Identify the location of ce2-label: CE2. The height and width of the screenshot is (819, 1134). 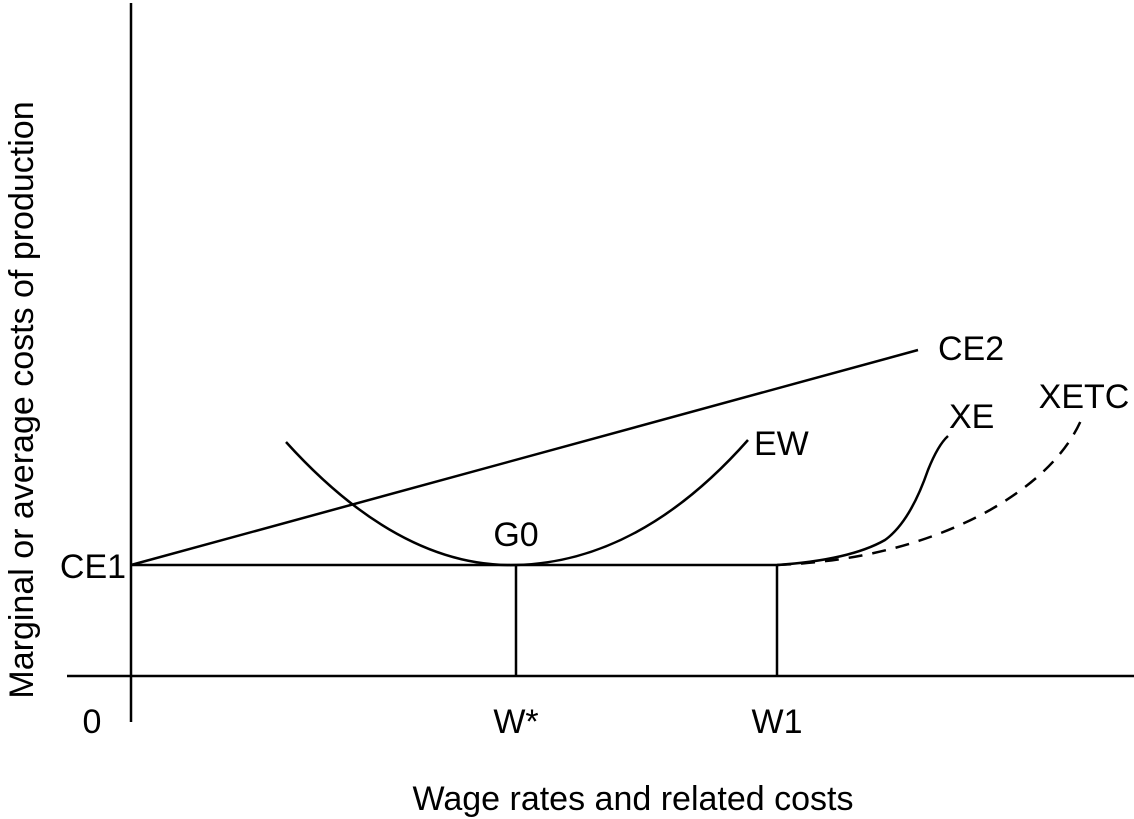
(971, 349).